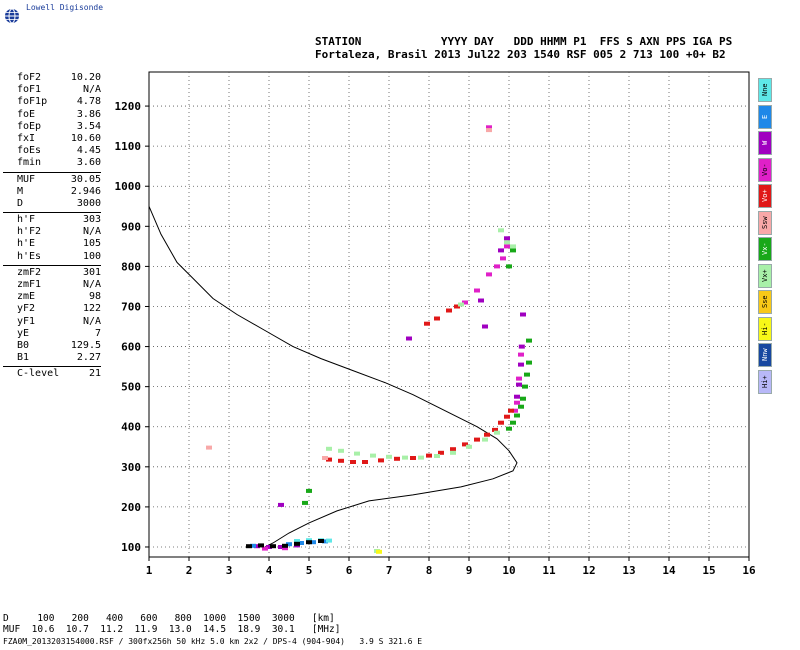  What do you see at coordinates (94, 374) in the screenshot?
I see `param-value: 21` at bounding box center [94, 374].